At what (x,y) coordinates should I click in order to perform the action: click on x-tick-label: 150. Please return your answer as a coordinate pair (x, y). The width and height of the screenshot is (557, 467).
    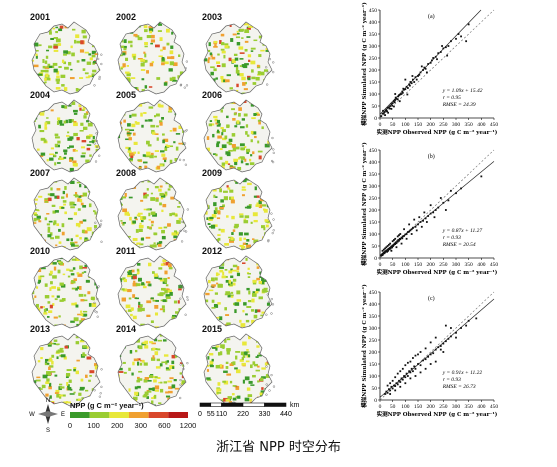
    Looking at the image, I should click on (418, 265).